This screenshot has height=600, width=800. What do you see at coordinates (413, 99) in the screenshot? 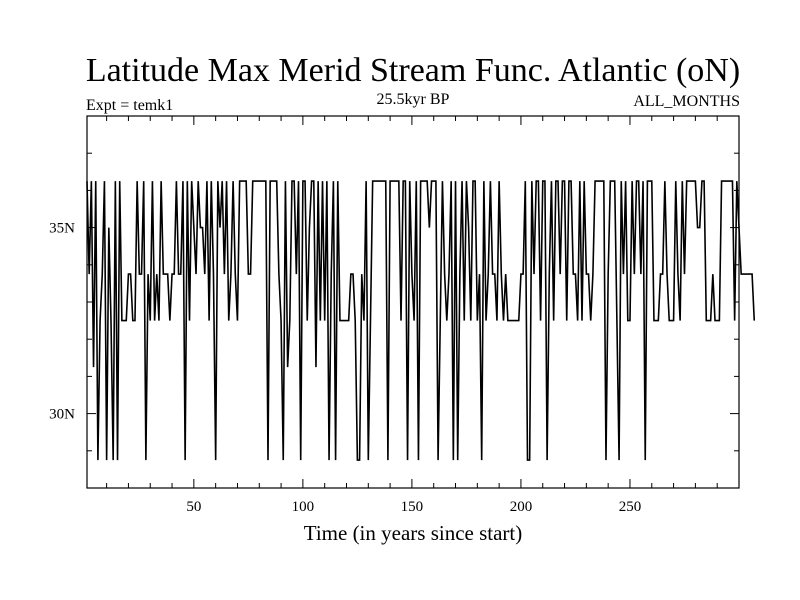
I see `period-label: 25.5kyr BP` at bounding box center [413, 99].